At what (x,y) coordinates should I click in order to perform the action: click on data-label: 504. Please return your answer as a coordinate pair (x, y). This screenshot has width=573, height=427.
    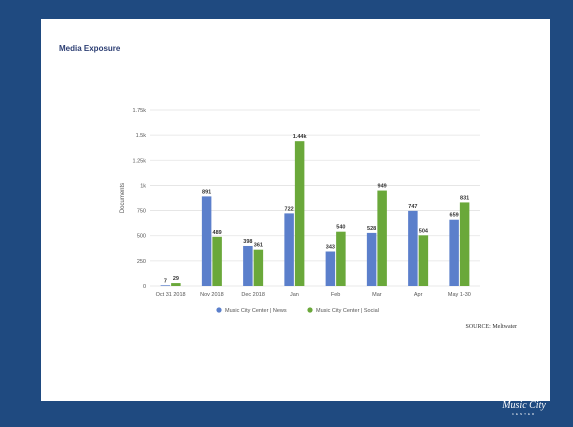
    Looking at the image, I should click on (424, 231).